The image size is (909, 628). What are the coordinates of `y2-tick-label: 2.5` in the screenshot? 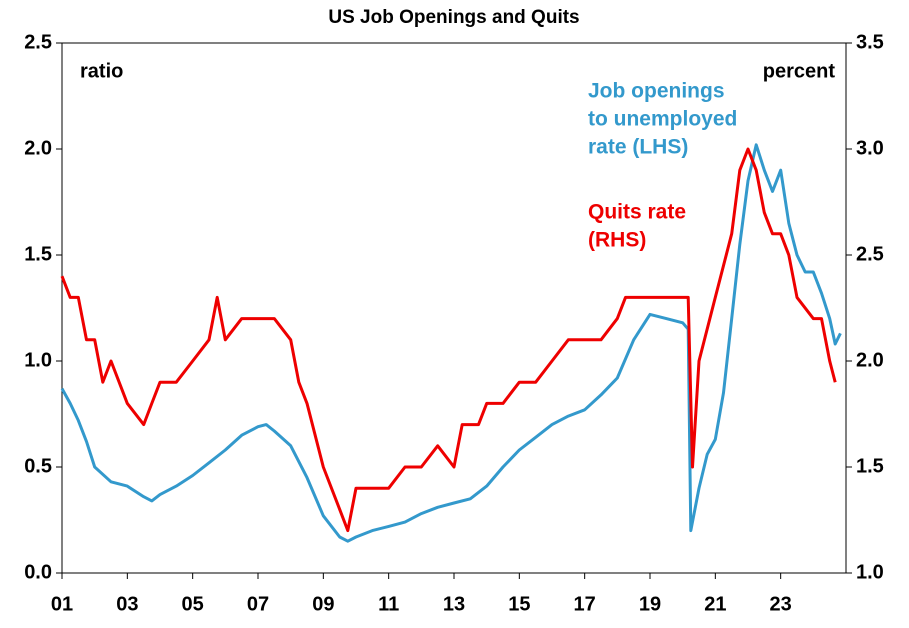 It's located at (870, 254).